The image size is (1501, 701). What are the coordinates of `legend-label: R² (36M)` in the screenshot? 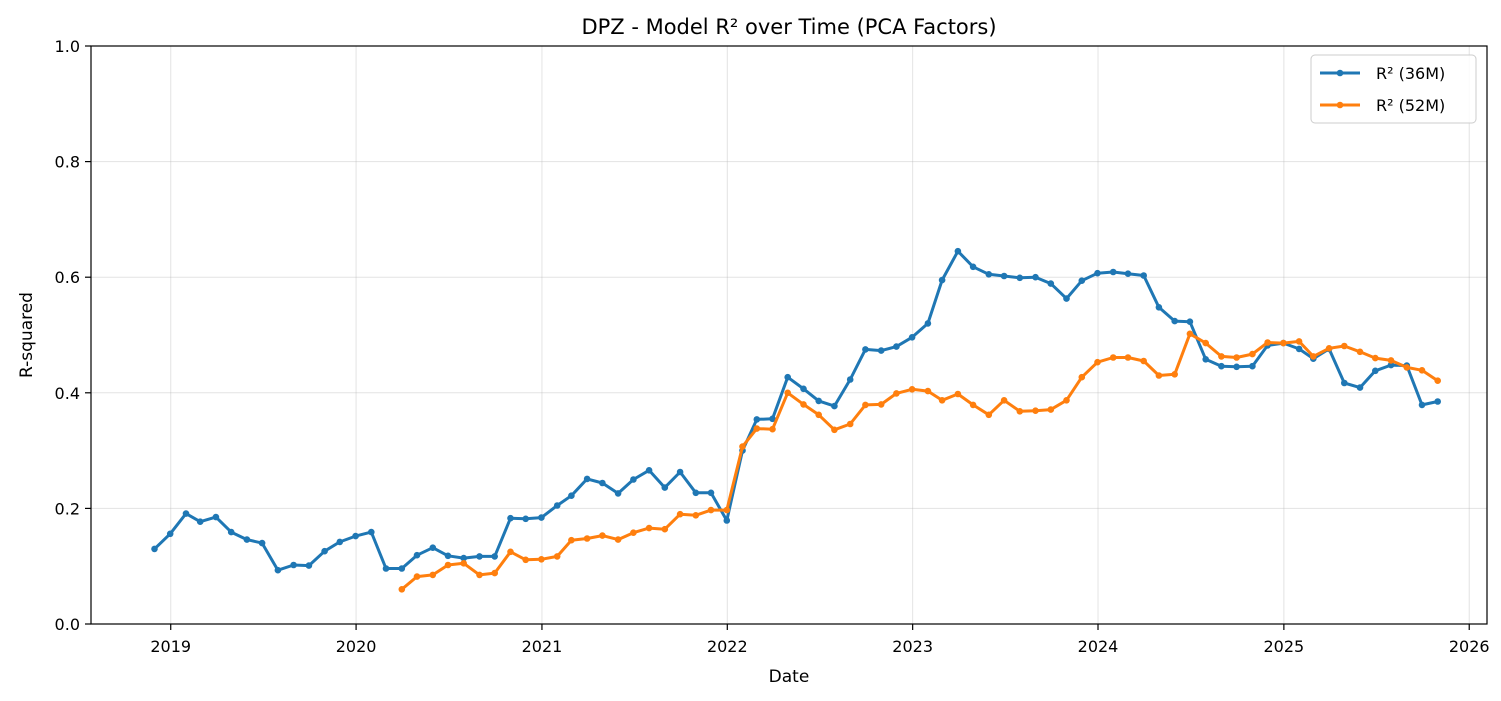 It's located at (1410, 73).